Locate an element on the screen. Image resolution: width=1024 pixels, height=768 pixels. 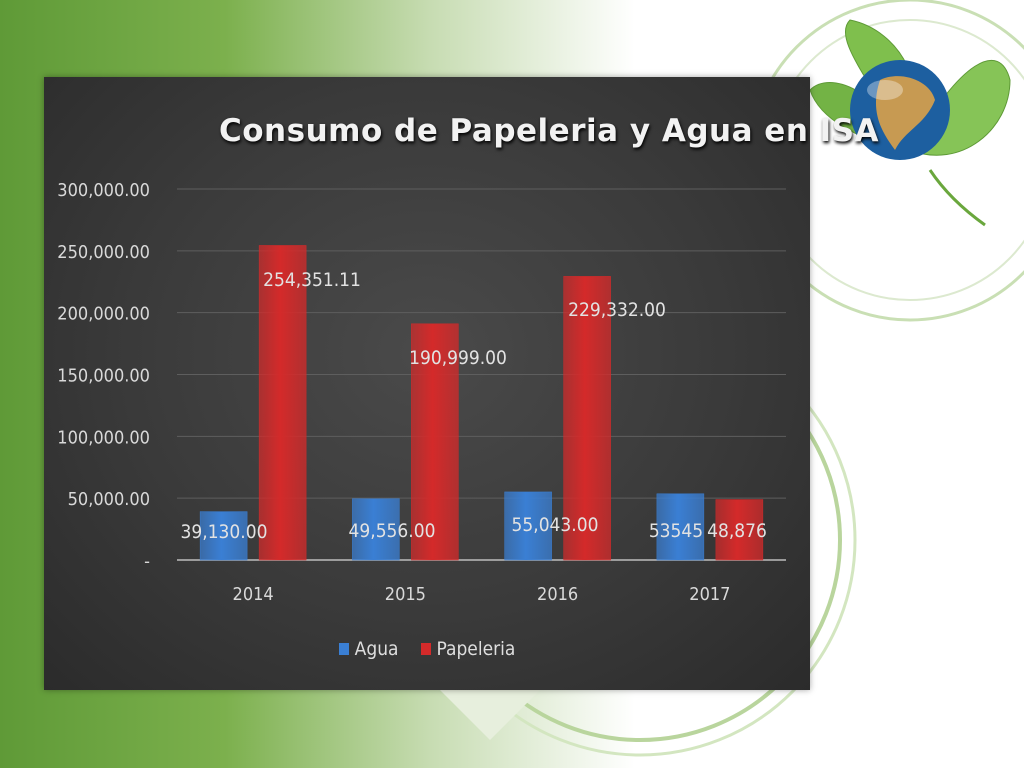
bar-agua-2014 is located at coordinates (223, 536).